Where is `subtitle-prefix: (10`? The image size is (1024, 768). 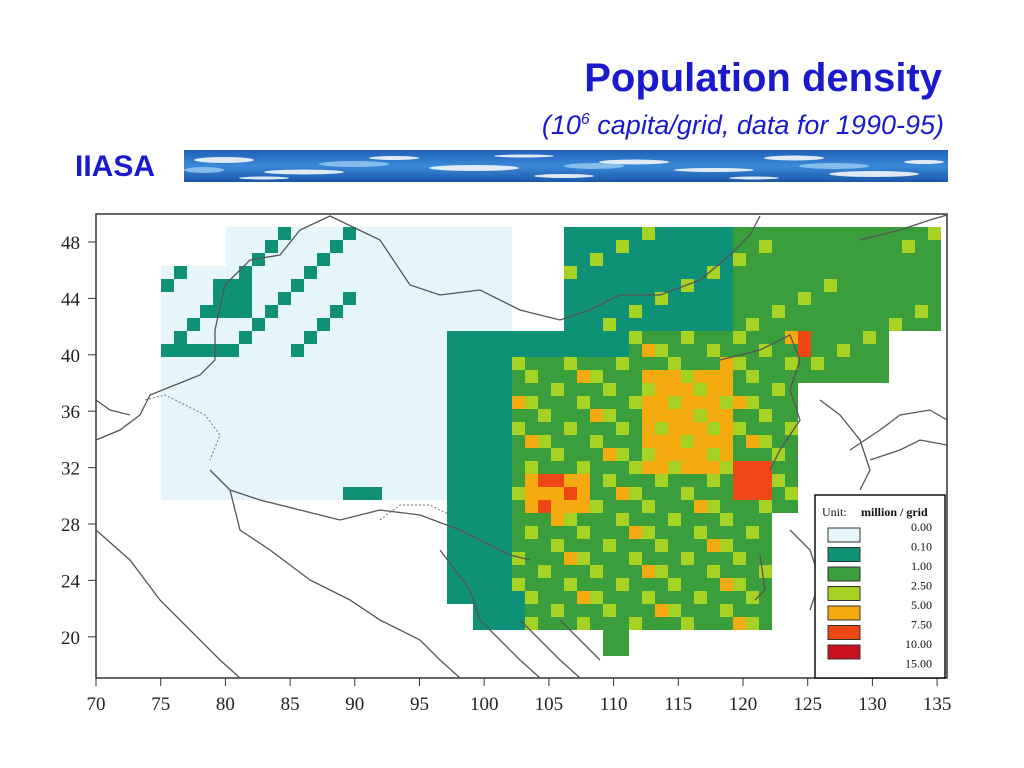
subtitle-prefix: (10 is located at coordinates (561, 125).